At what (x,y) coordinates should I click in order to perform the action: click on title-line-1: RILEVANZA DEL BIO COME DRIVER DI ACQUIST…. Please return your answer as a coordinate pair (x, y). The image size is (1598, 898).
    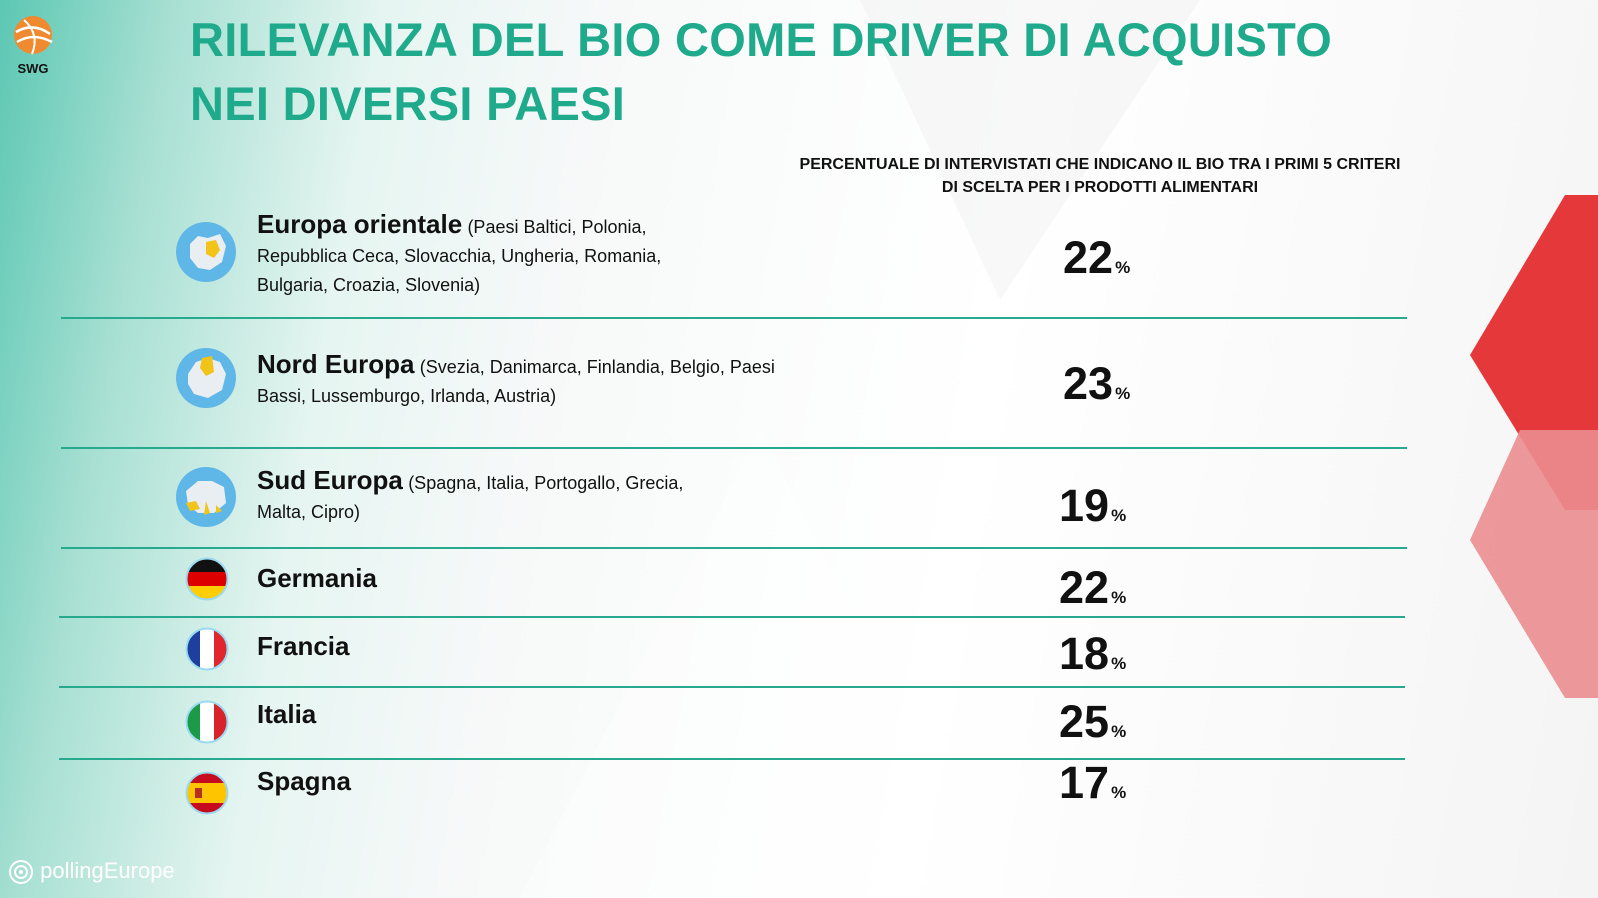
    Looking at the image, I should click on (761, 39).